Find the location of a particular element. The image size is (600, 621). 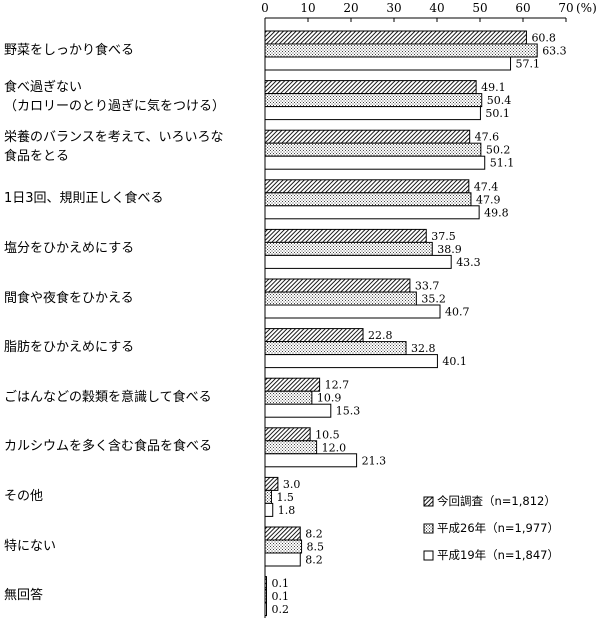

data-label: 3.0 is located at coordinates (292, 484).